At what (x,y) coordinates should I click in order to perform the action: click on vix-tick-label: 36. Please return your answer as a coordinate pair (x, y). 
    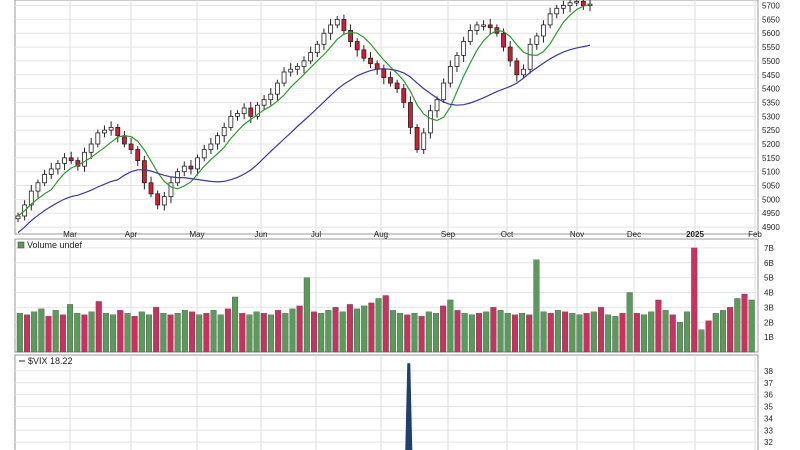
    Looking at the image, I should click on (768, 395).